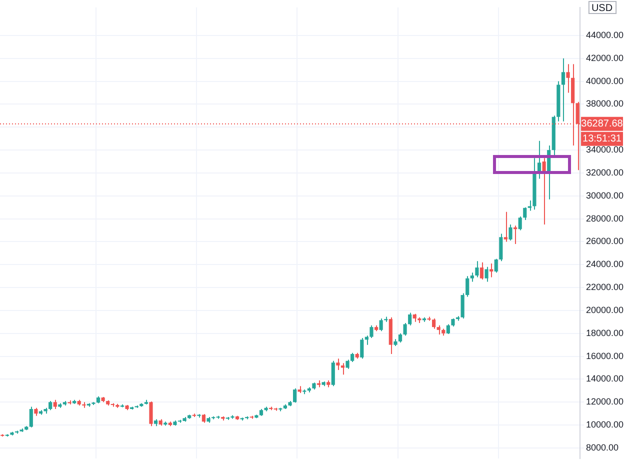  Describe the element at coordinates (602, 447) in the screenshot. I see `y-tick-label: 8000.00` at that location.